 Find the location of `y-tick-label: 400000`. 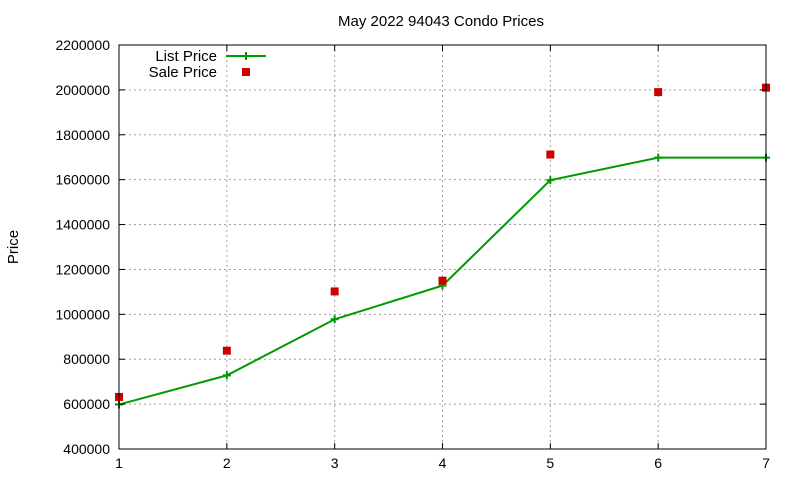

y-tick-label: 400000 is located at coordinates (86, 449).